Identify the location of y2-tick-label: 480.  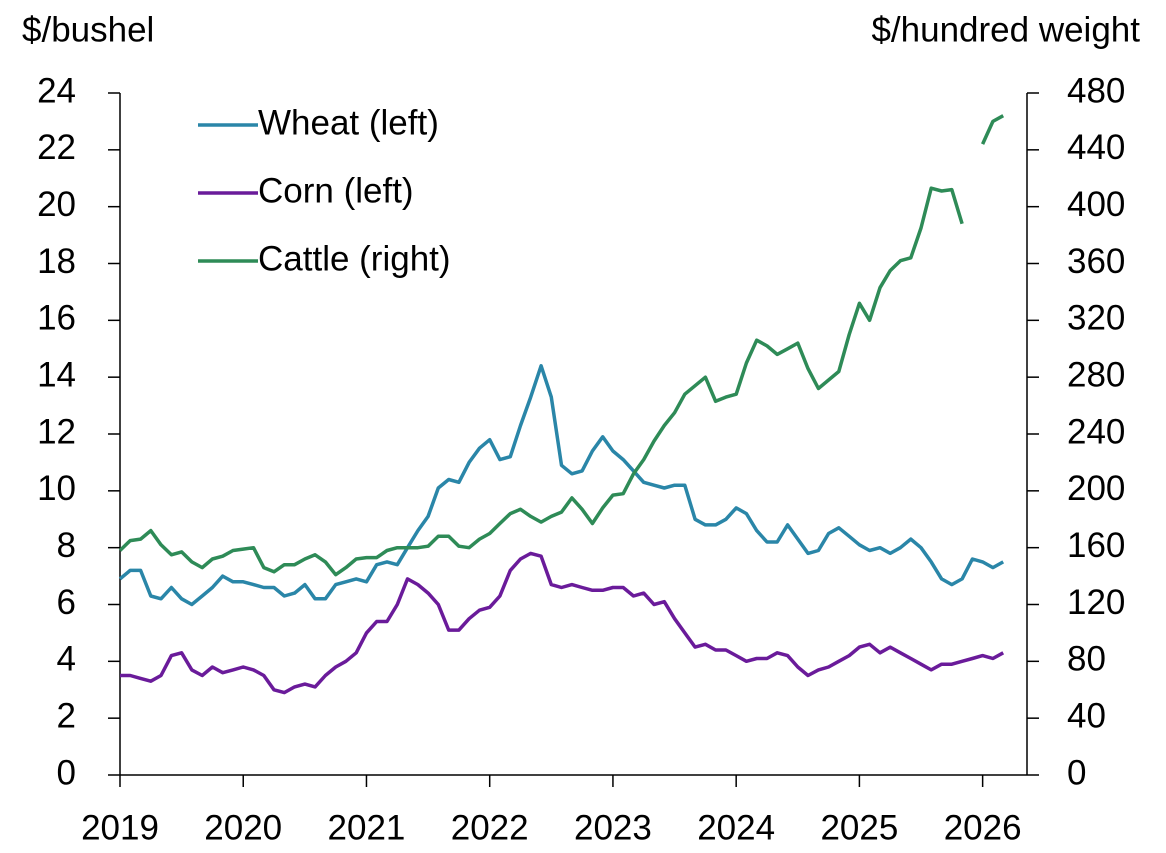
(1096, 90).